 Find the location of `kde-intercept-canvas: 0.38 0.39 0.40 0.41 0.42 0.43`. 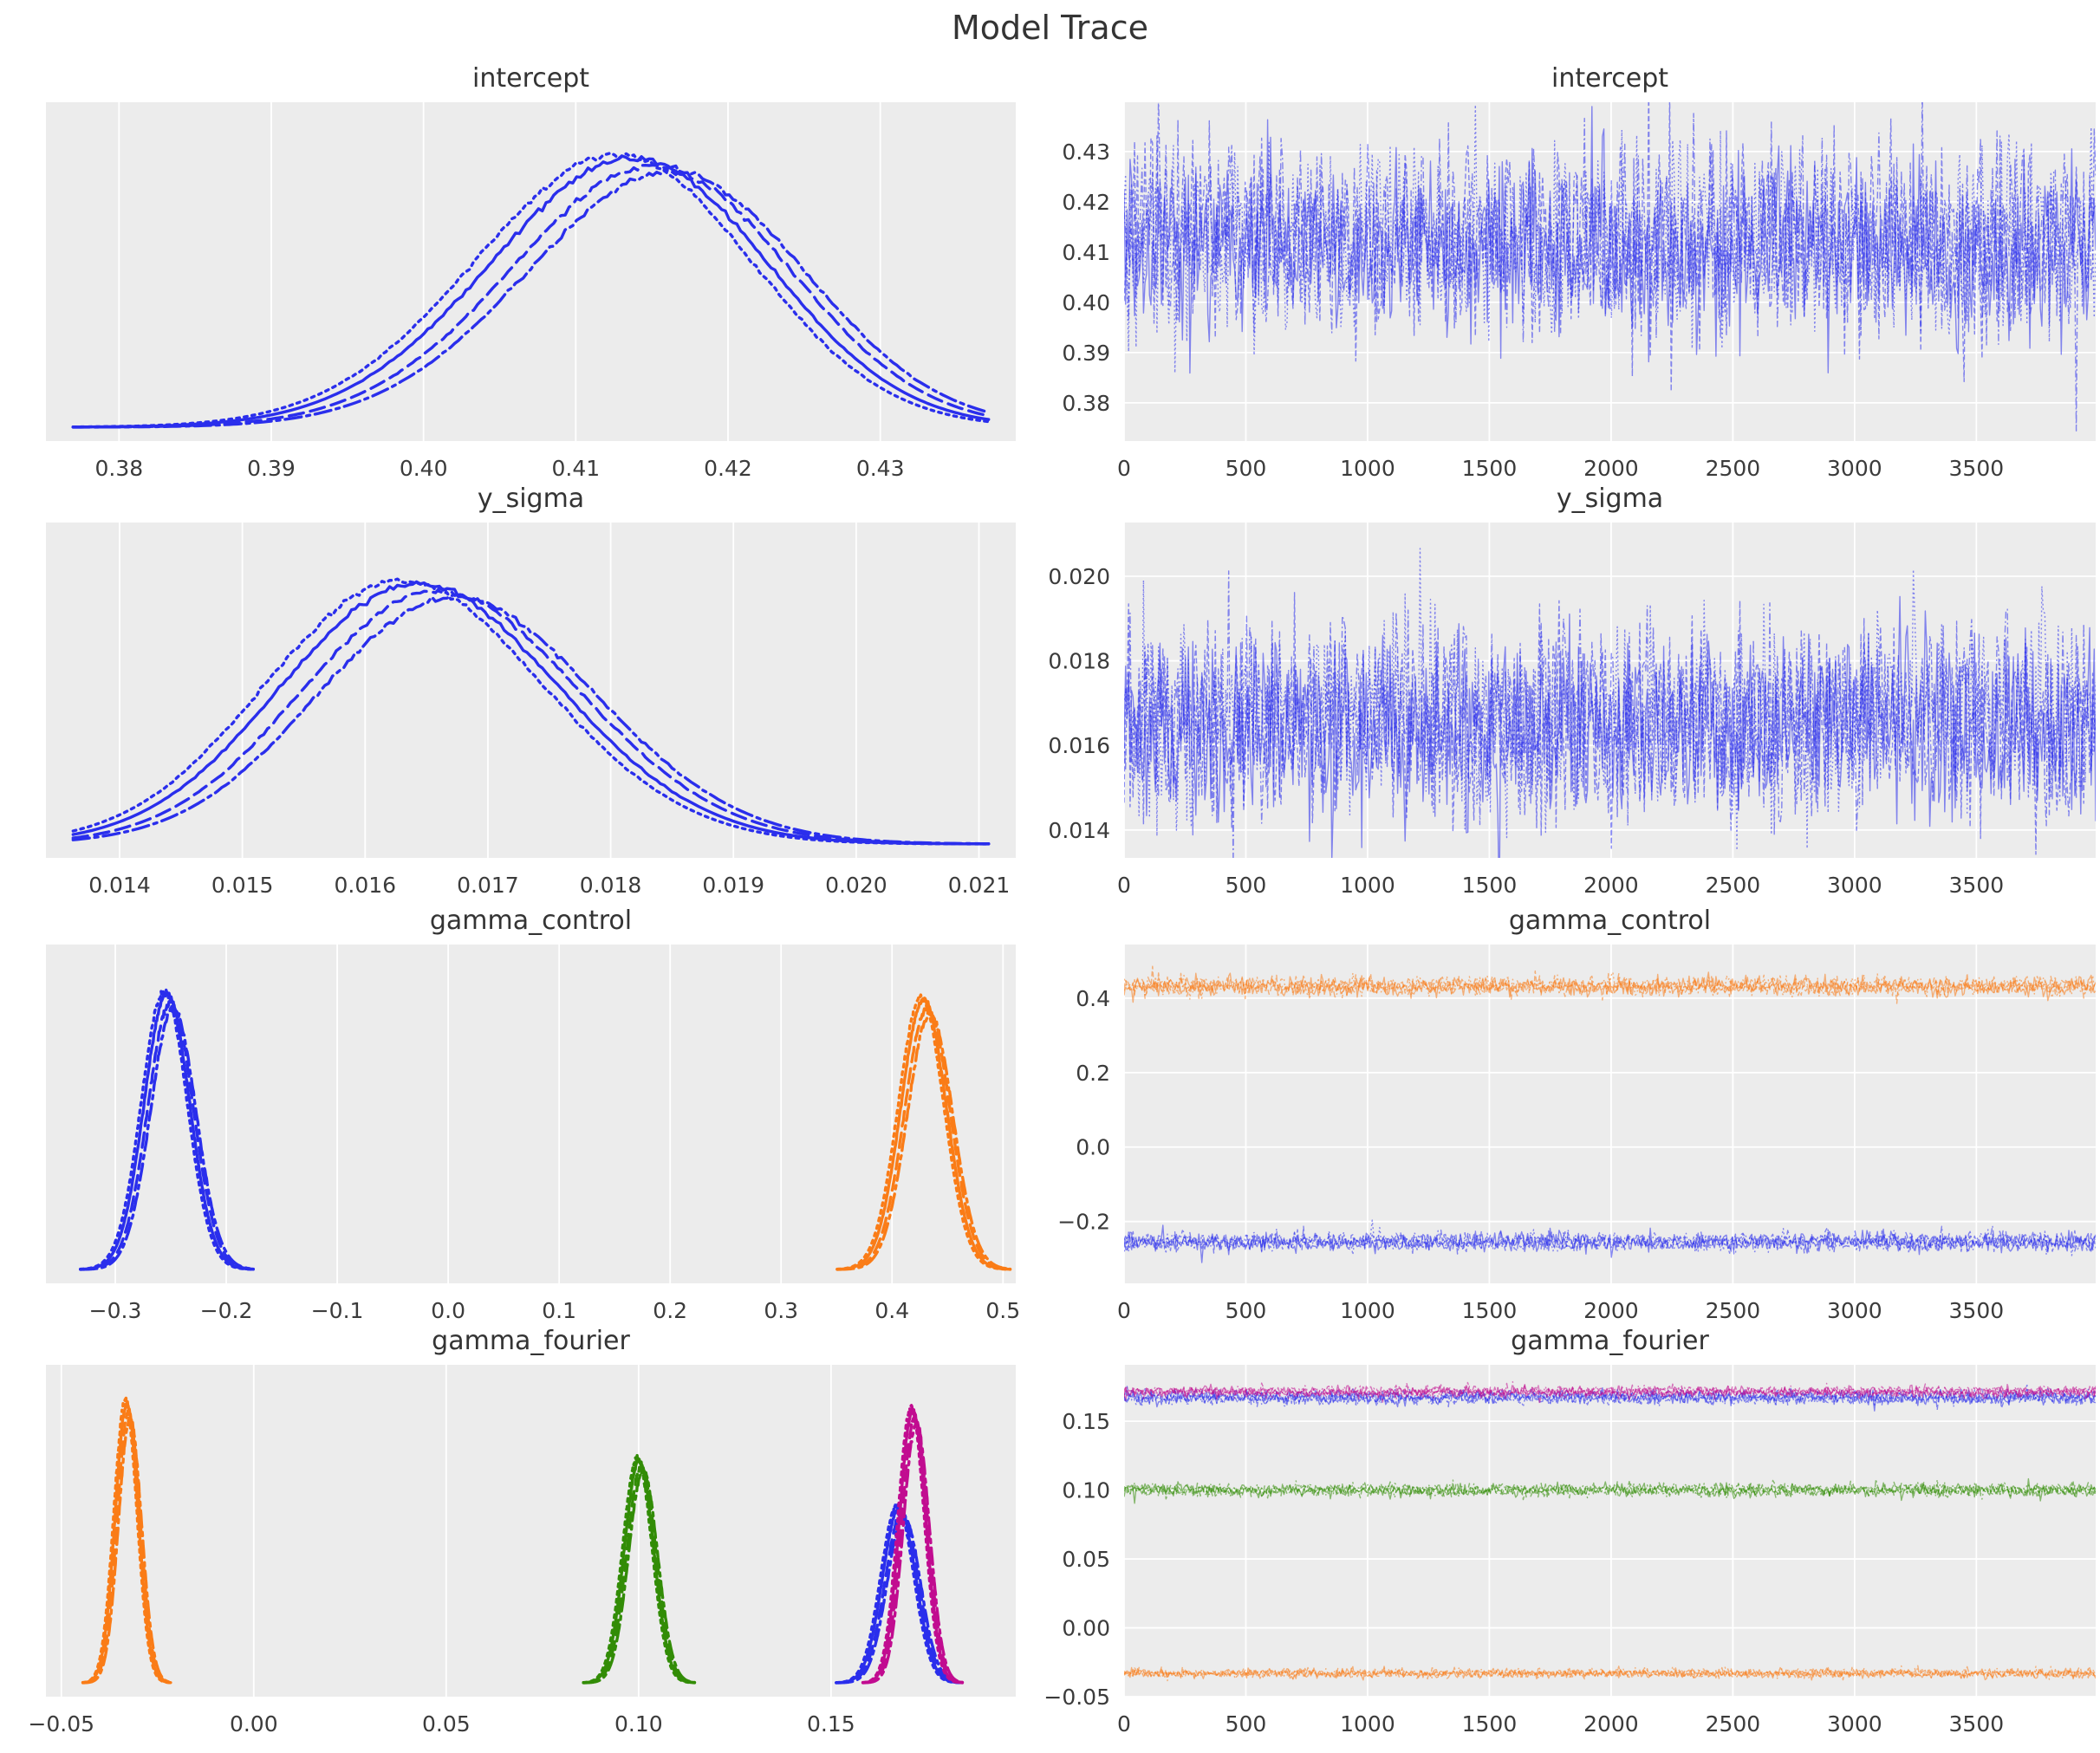

kde-intercept-canvas: 0.38 0.39 0.40 0.41 0.42 0.43 is located at coordinates (531, 292).